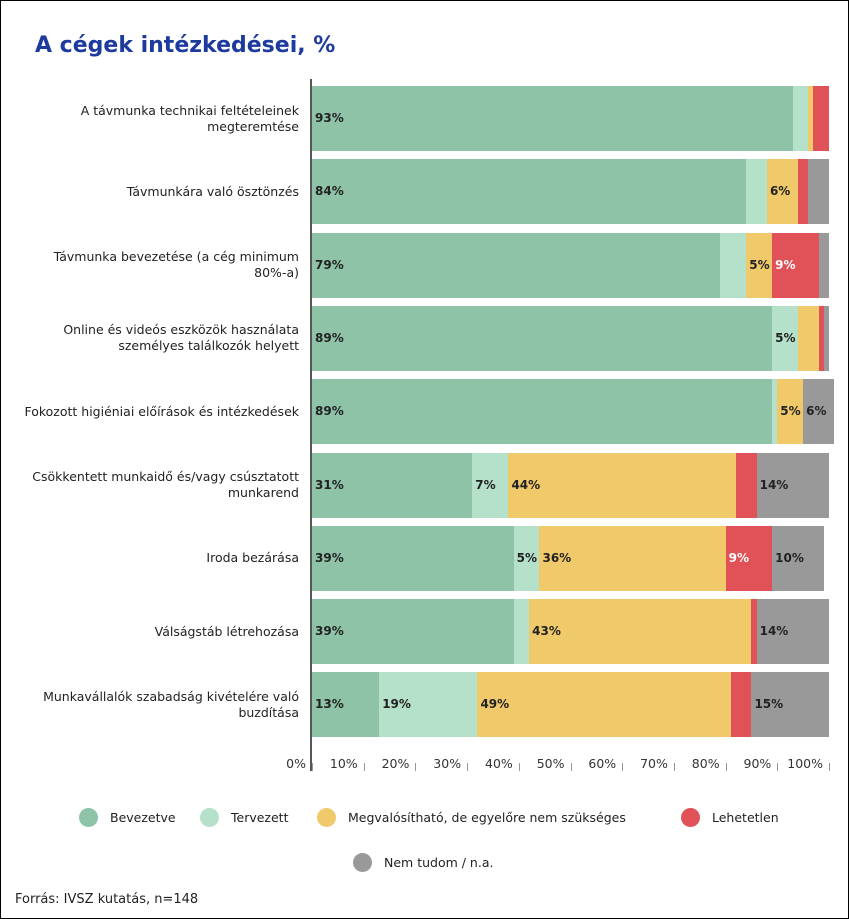 The image size is (849, 919). Describe the element at coordinates (485, 484) in the screenshot. I see `value-label: 7%` at that location.